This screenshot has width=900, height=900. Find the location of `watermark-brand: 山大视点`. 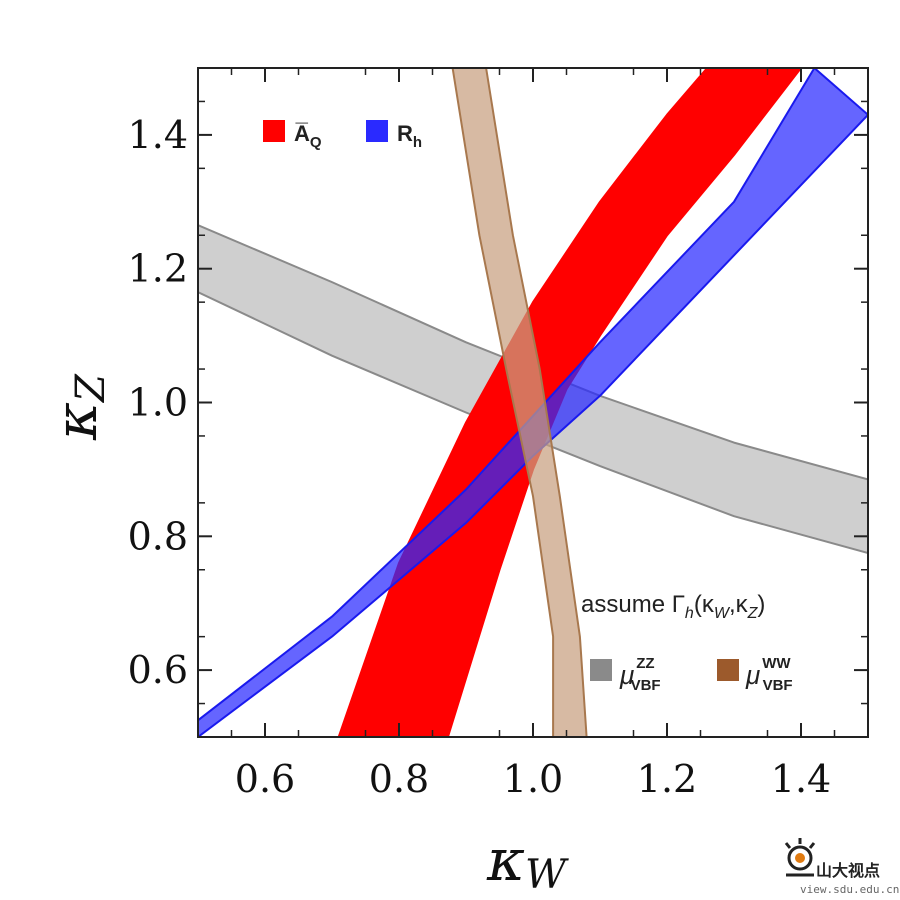

watermark-brand: 山大视点 is located at coordinates (848, 870).